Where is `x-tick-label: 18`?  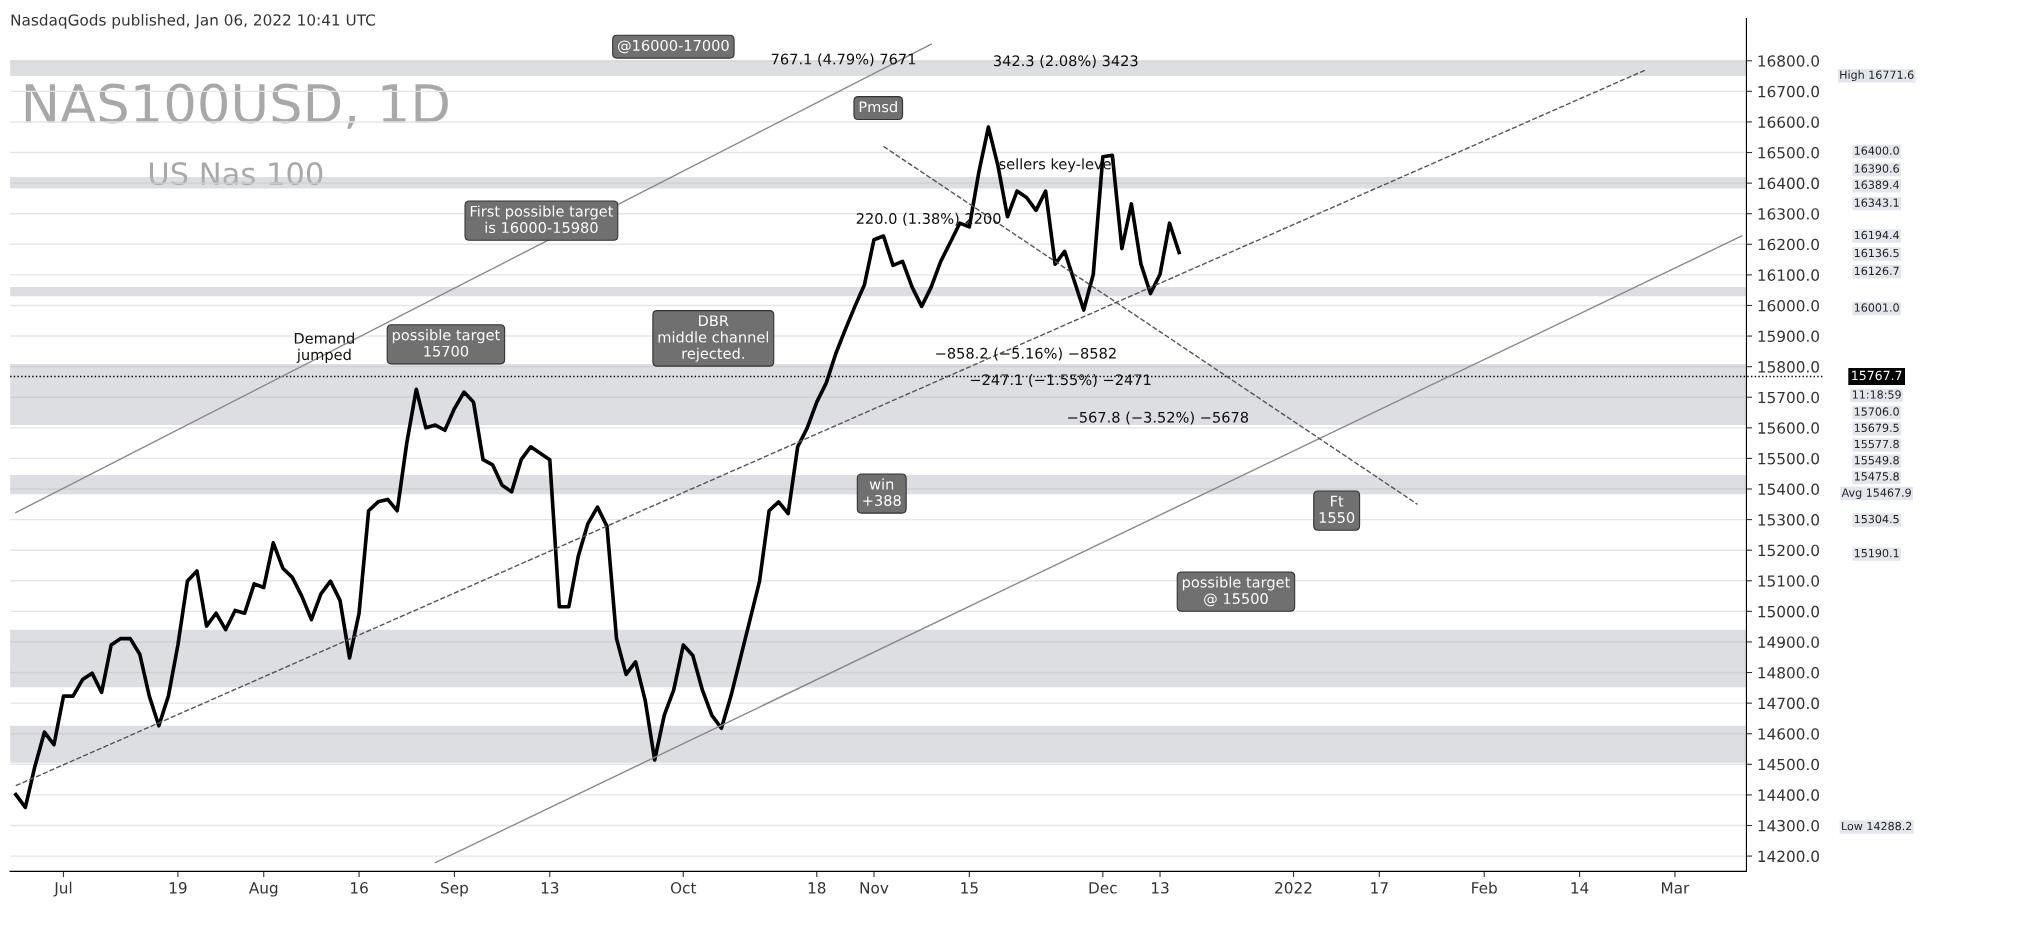
x-tick-label: 18 is located at coordinates (817, 888).